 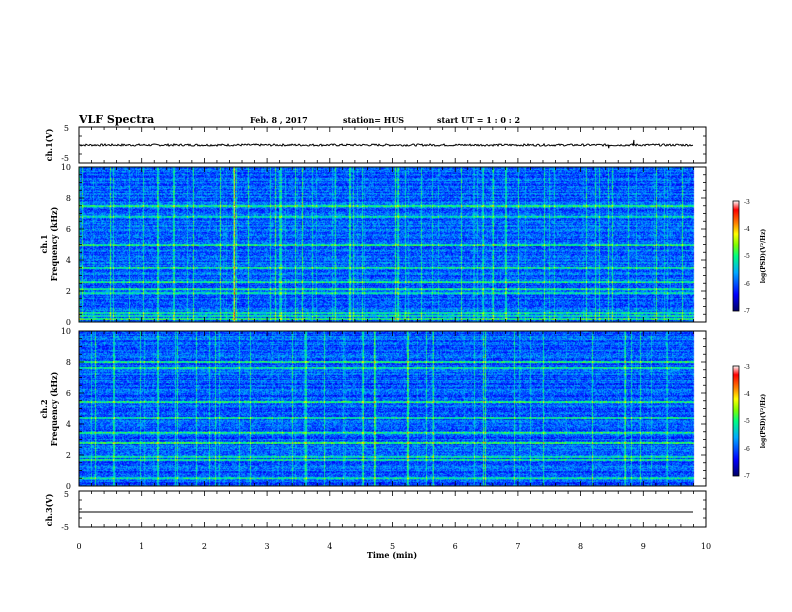 What do you see at coordinates (747, 367) in the screenshot?
I see `ch2-cb-tick-m3: -3` at bounding box center [747, 367].